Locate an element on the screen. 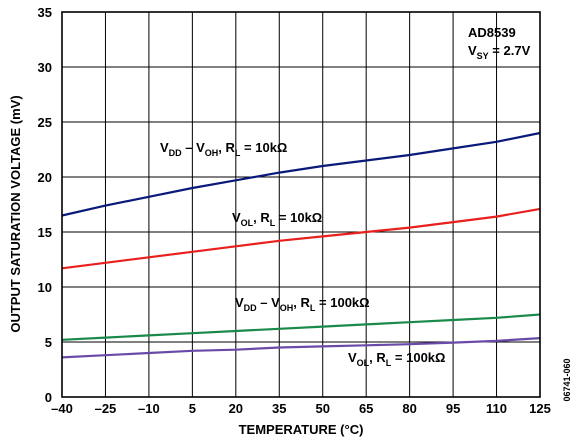 The image size is (579, 444). x-tick-label: 125 is located at coordinates (540, 408).